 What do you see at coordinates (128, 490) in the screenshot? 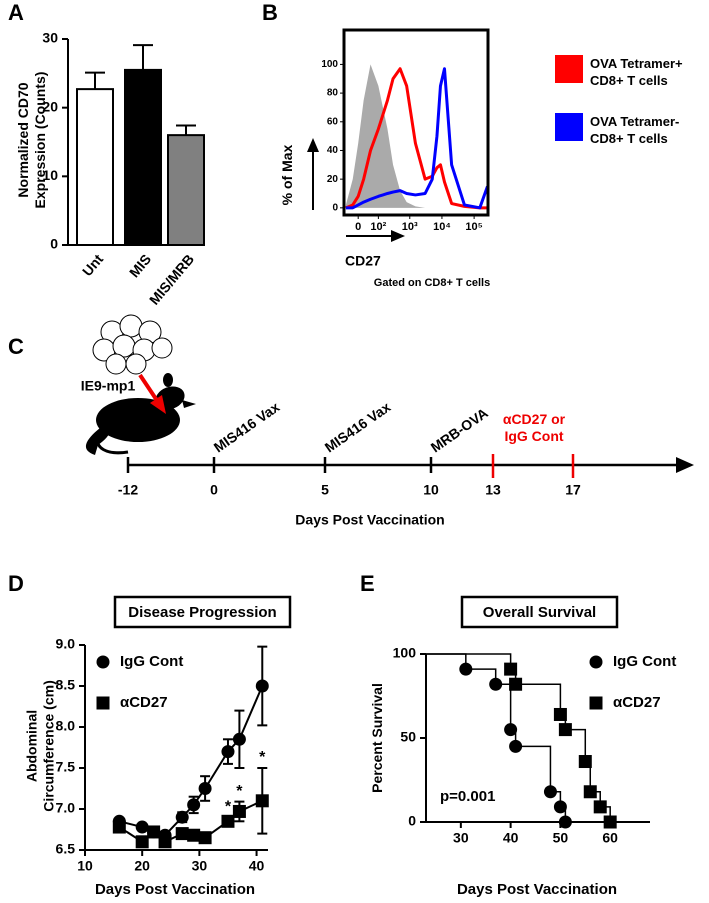
I see `timeline-label: -12` at bounding box center [128, 490].